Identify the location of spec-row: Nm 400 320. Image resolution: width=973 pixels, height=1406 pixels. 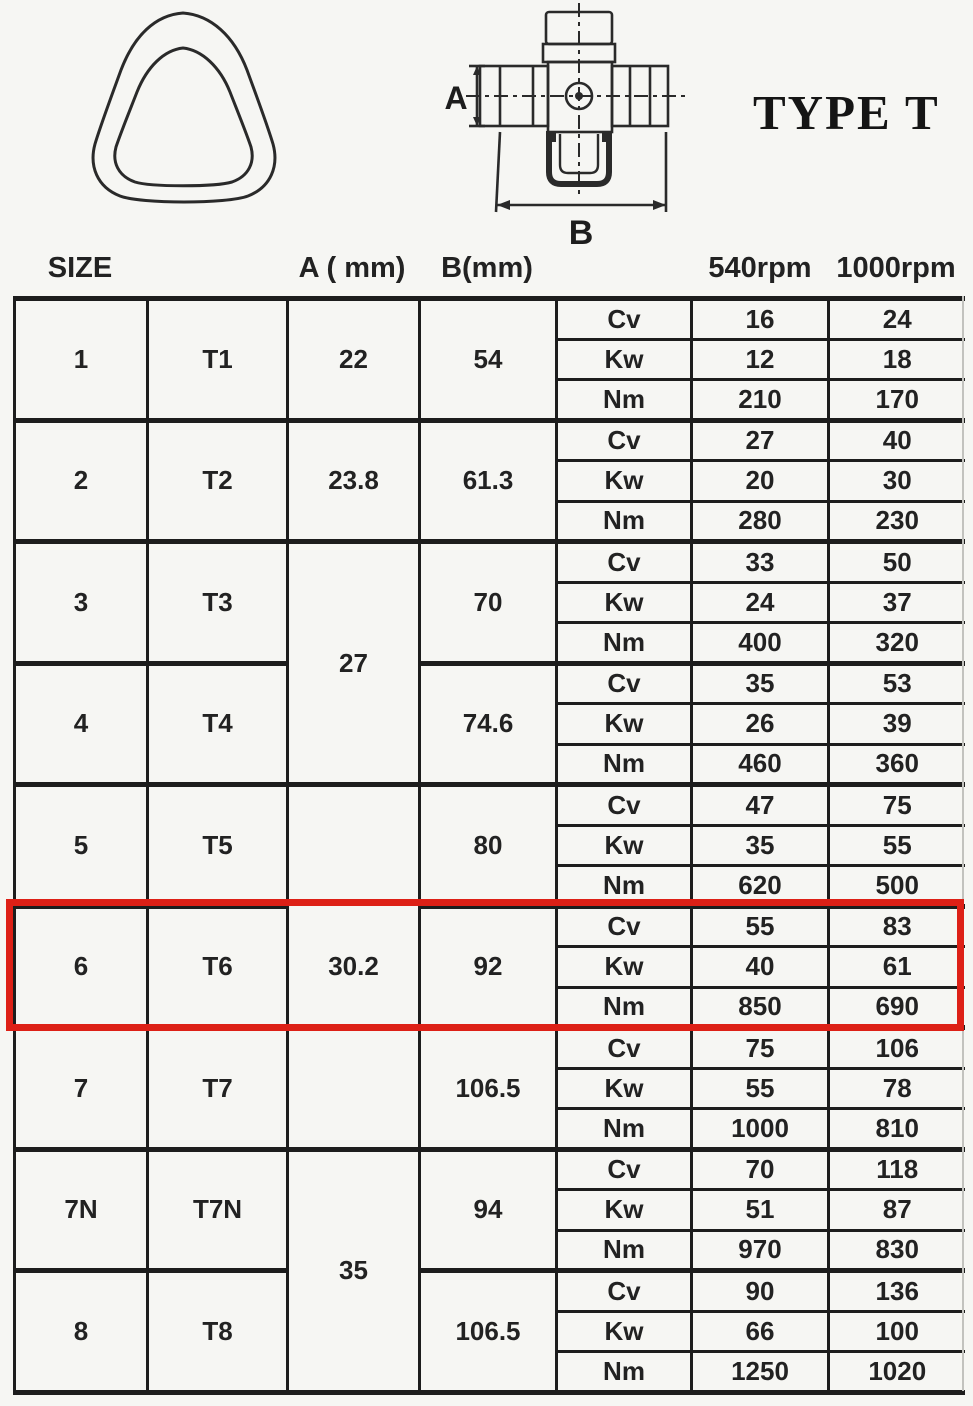
(490, 642).